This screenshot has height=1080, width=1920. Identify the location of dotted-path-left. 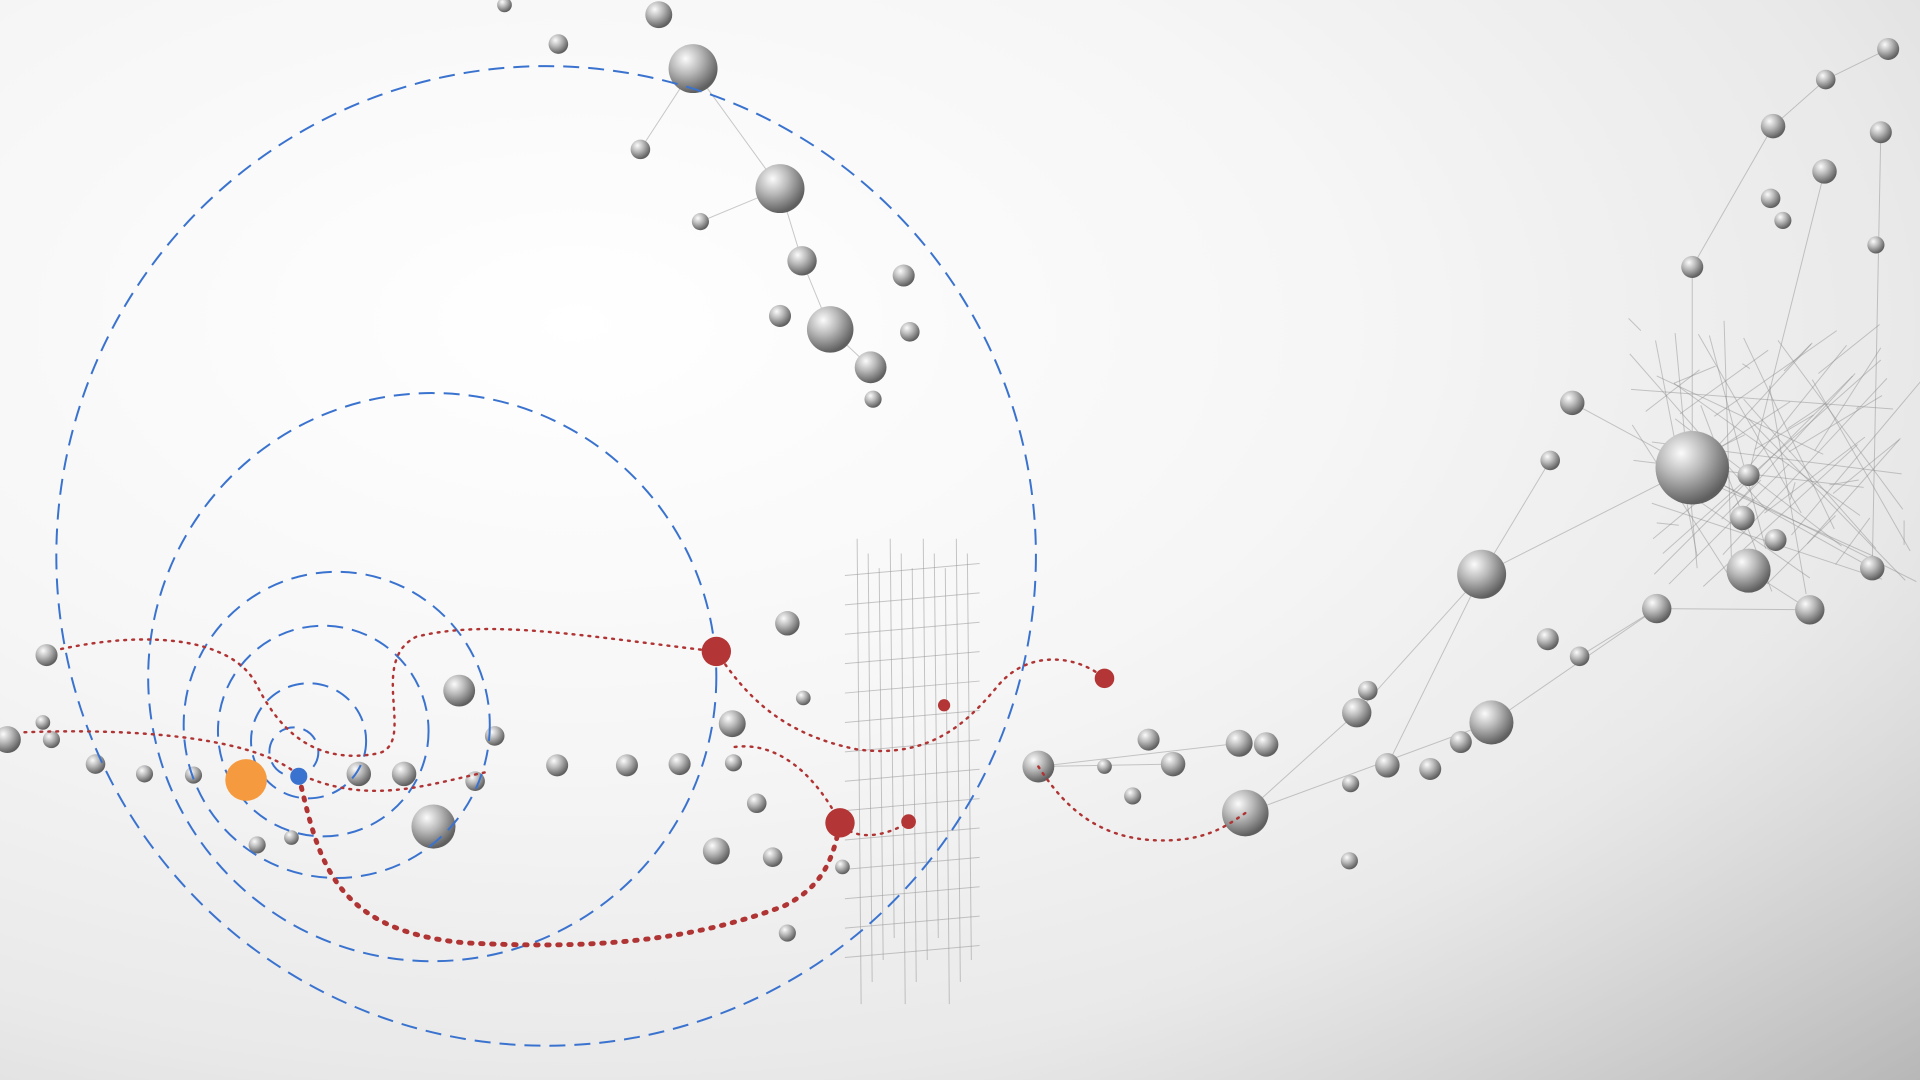
(257, 761).